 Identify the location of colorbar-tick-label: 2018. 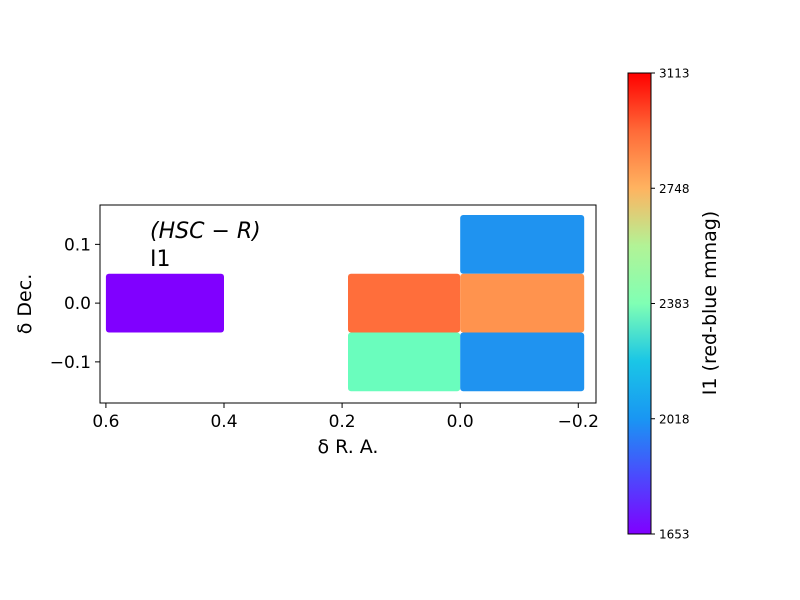
(674, 419).